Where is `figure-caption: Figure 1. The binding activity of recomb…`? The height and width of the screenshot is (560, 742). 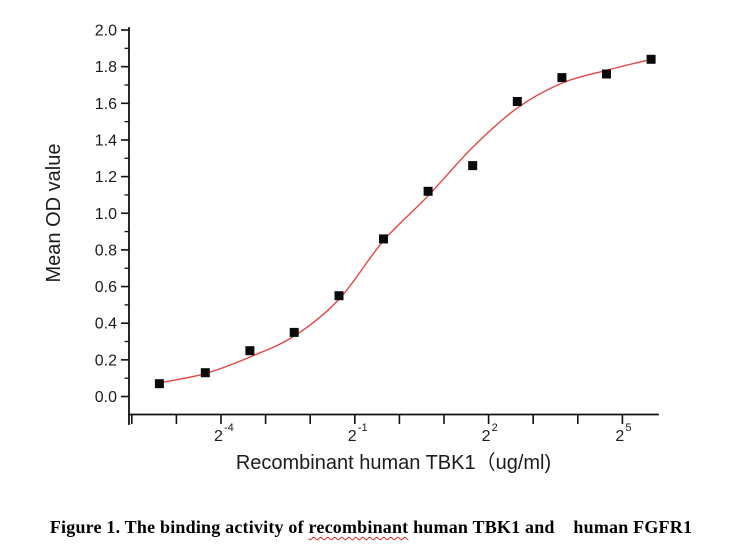
figure-caption: Figure 1. The binding activity of recomb… is located at coordinates (371, 527).